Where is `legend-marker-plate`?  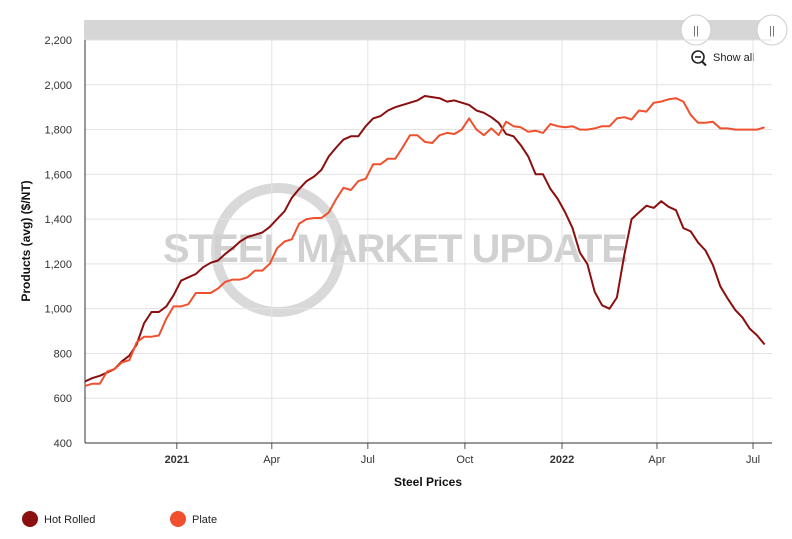 legend-marker-plate is located at coordinates (178, 519).